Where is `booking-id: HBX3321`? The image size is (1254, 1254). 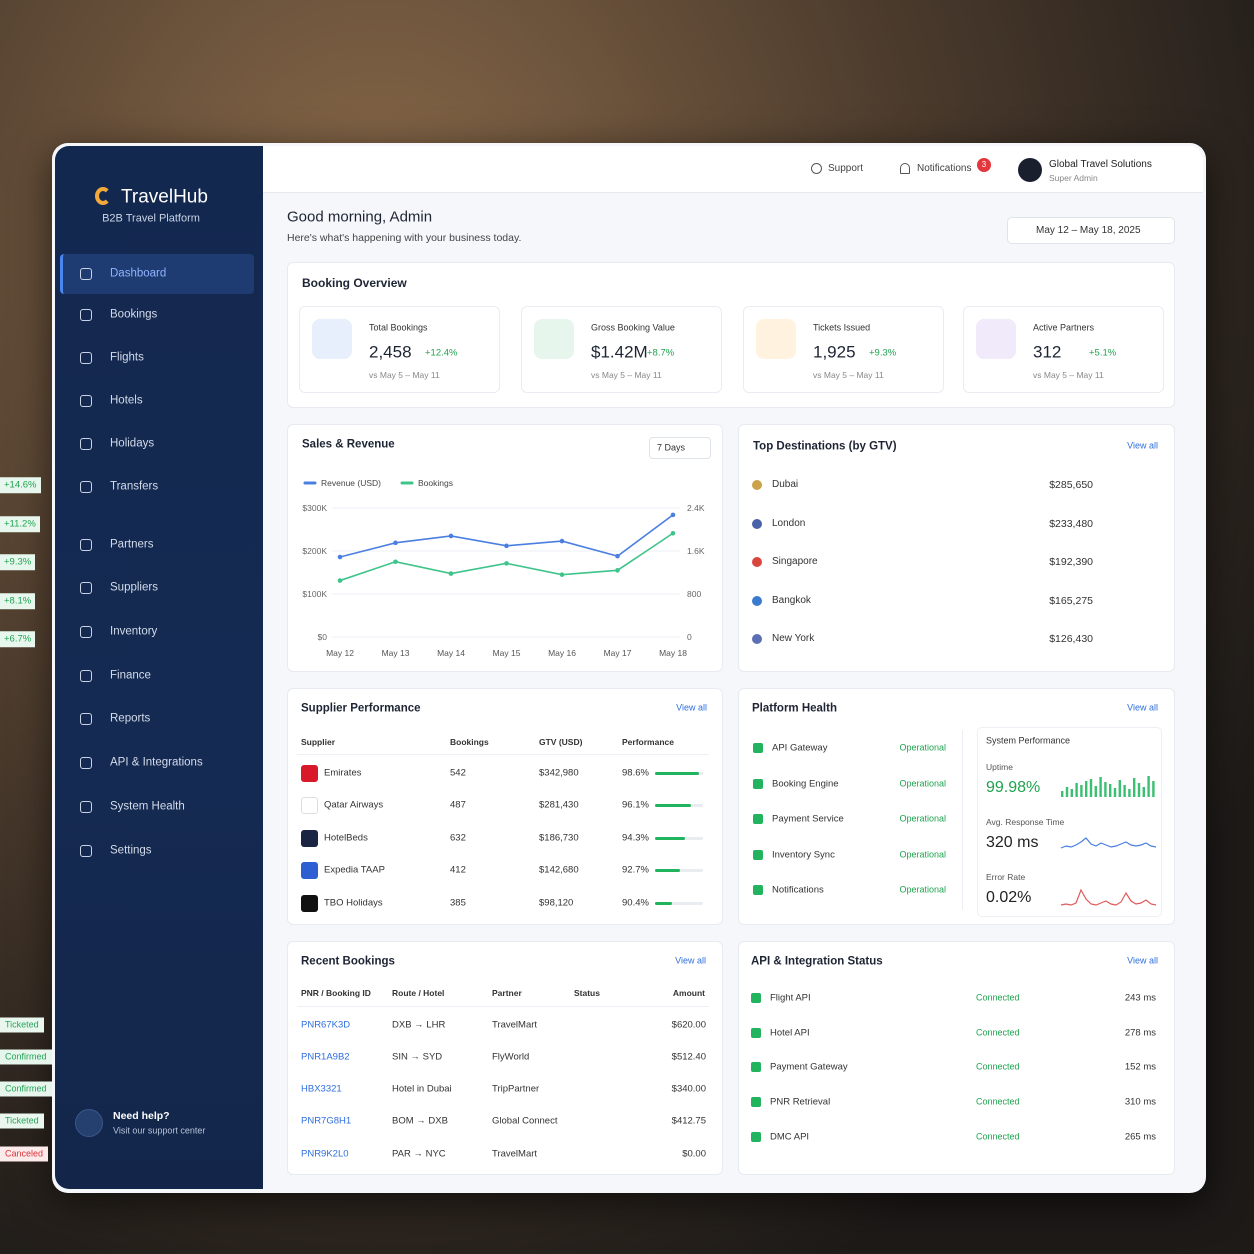
booking-id: HBX3321 is located at coordinates (321, 1089).